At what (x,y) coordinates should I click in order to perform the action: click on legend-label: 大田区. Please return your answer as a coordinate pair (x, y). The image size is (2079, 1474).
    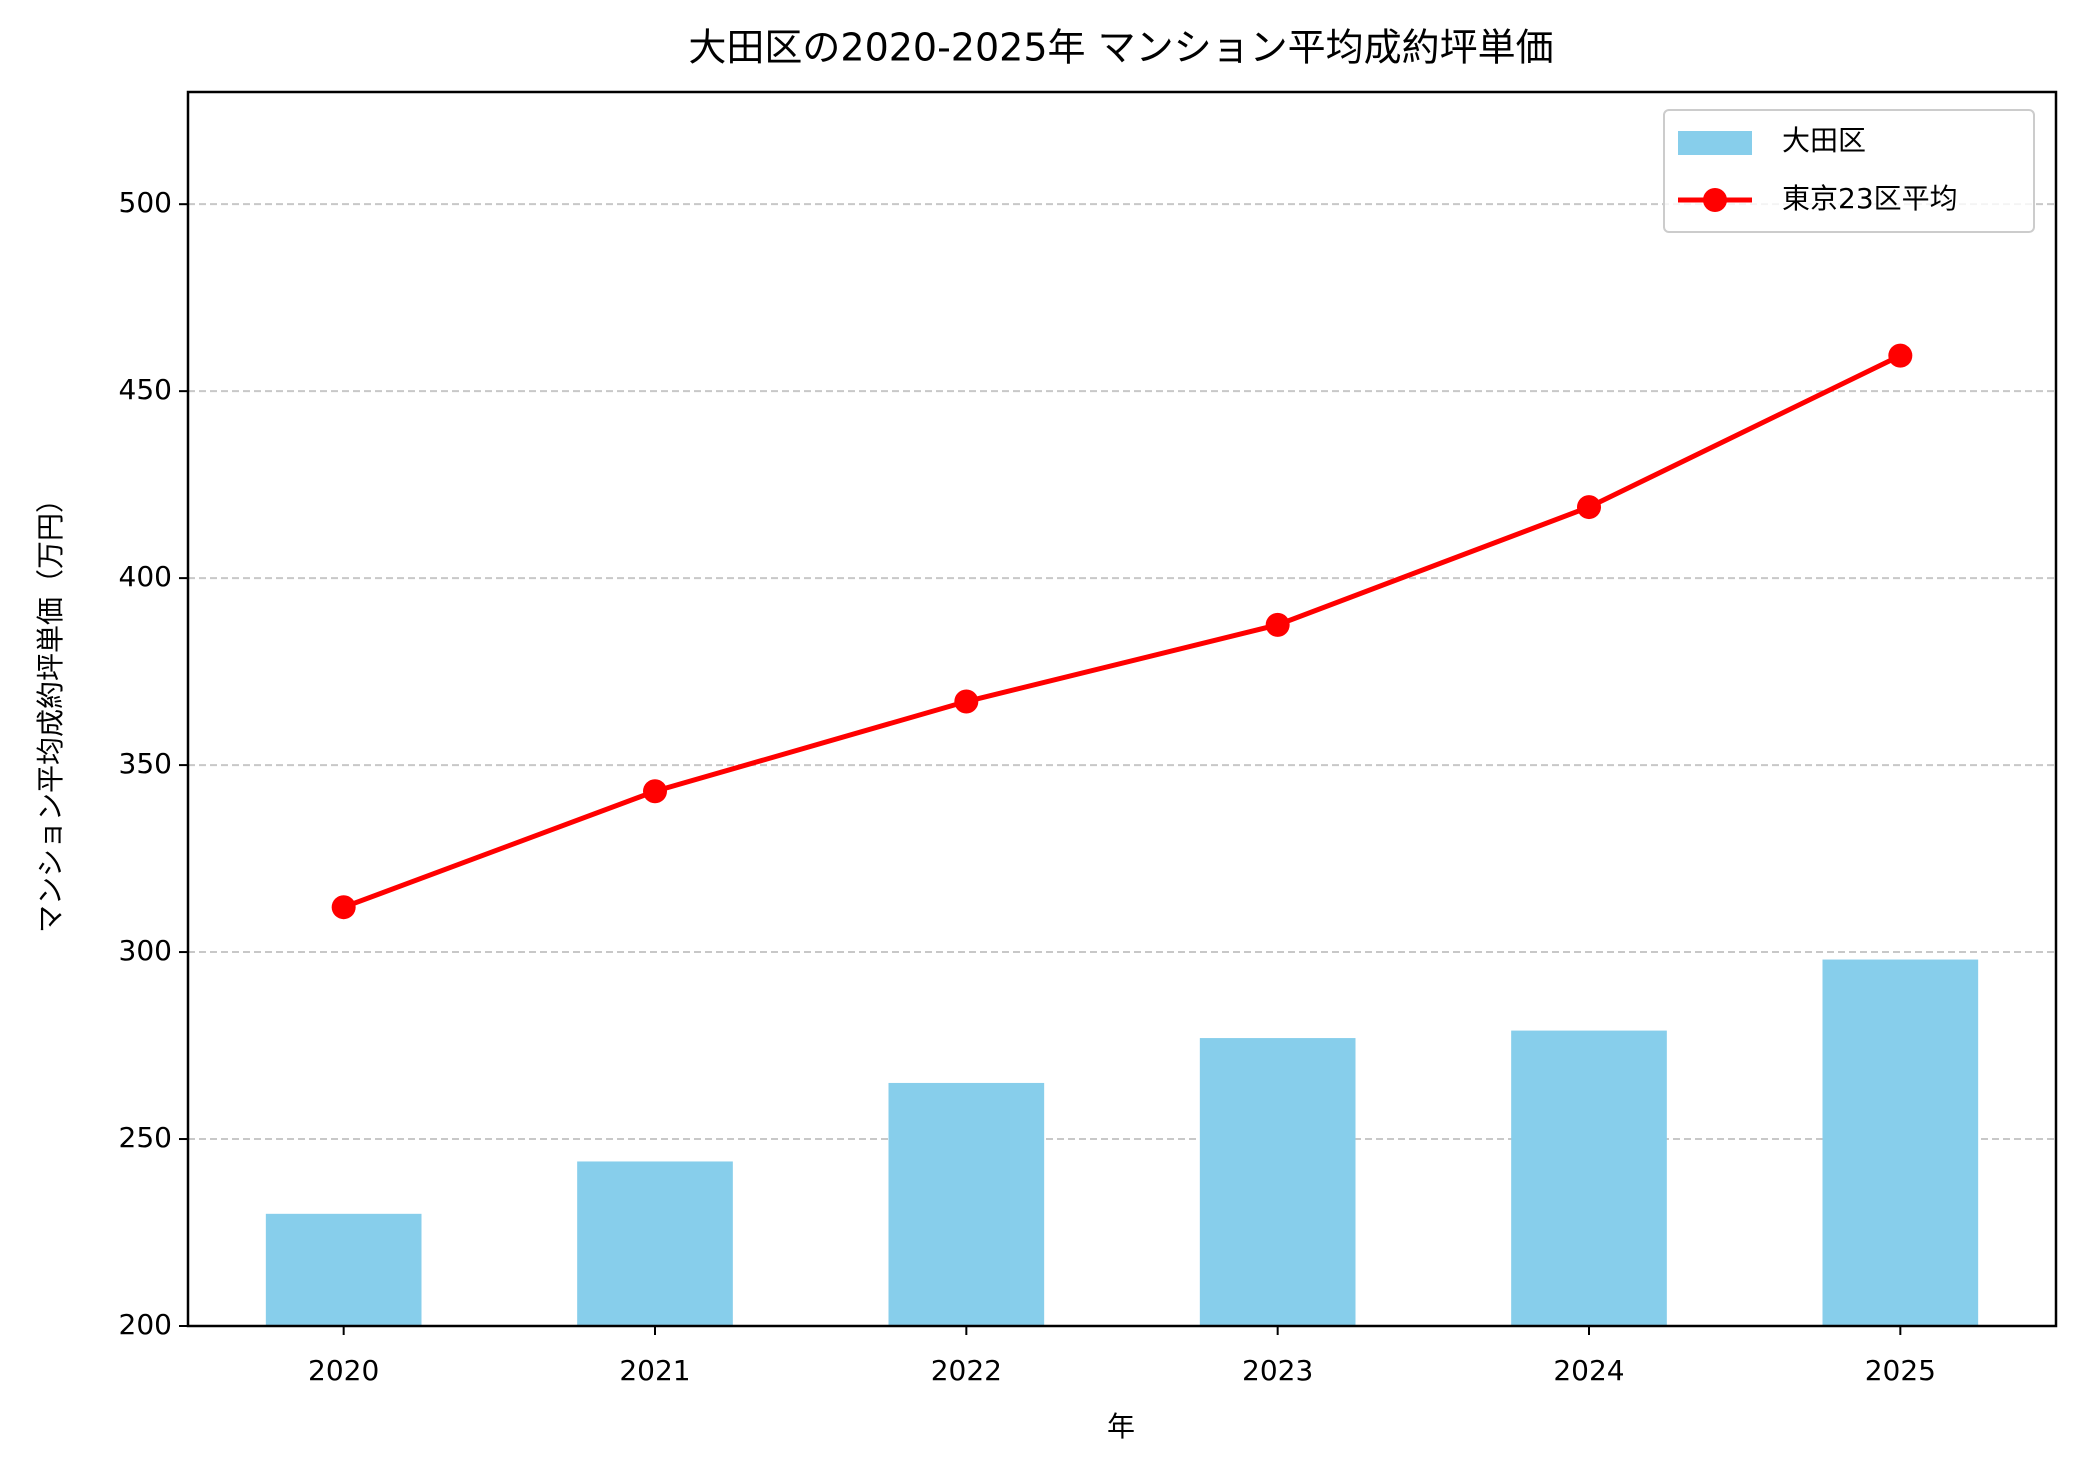
    Looking at the image, I should click on (1824, 140).